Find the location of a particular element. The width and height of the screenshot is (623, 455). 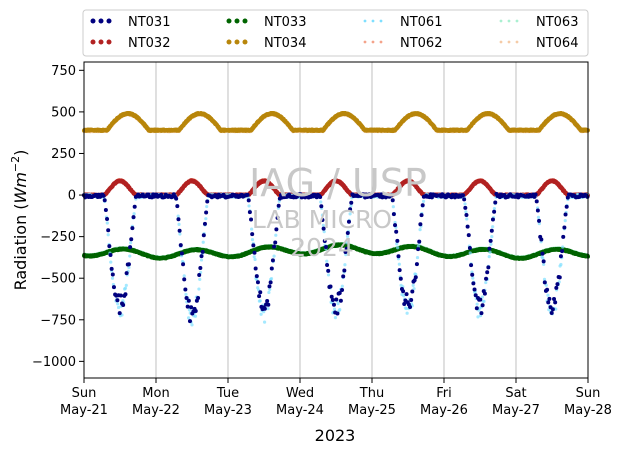

legend-label-nt034: NT034 is located at coordinates (285, 43).